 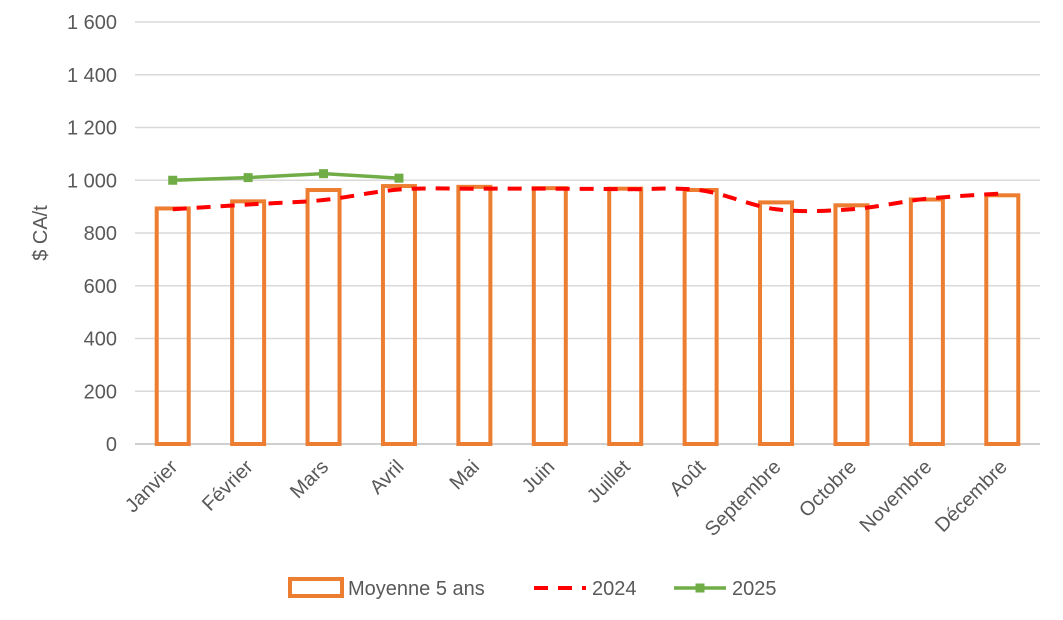 I want to click on legend: Moyenne 5 ans 2024 2025, so click(x=532, y=588).